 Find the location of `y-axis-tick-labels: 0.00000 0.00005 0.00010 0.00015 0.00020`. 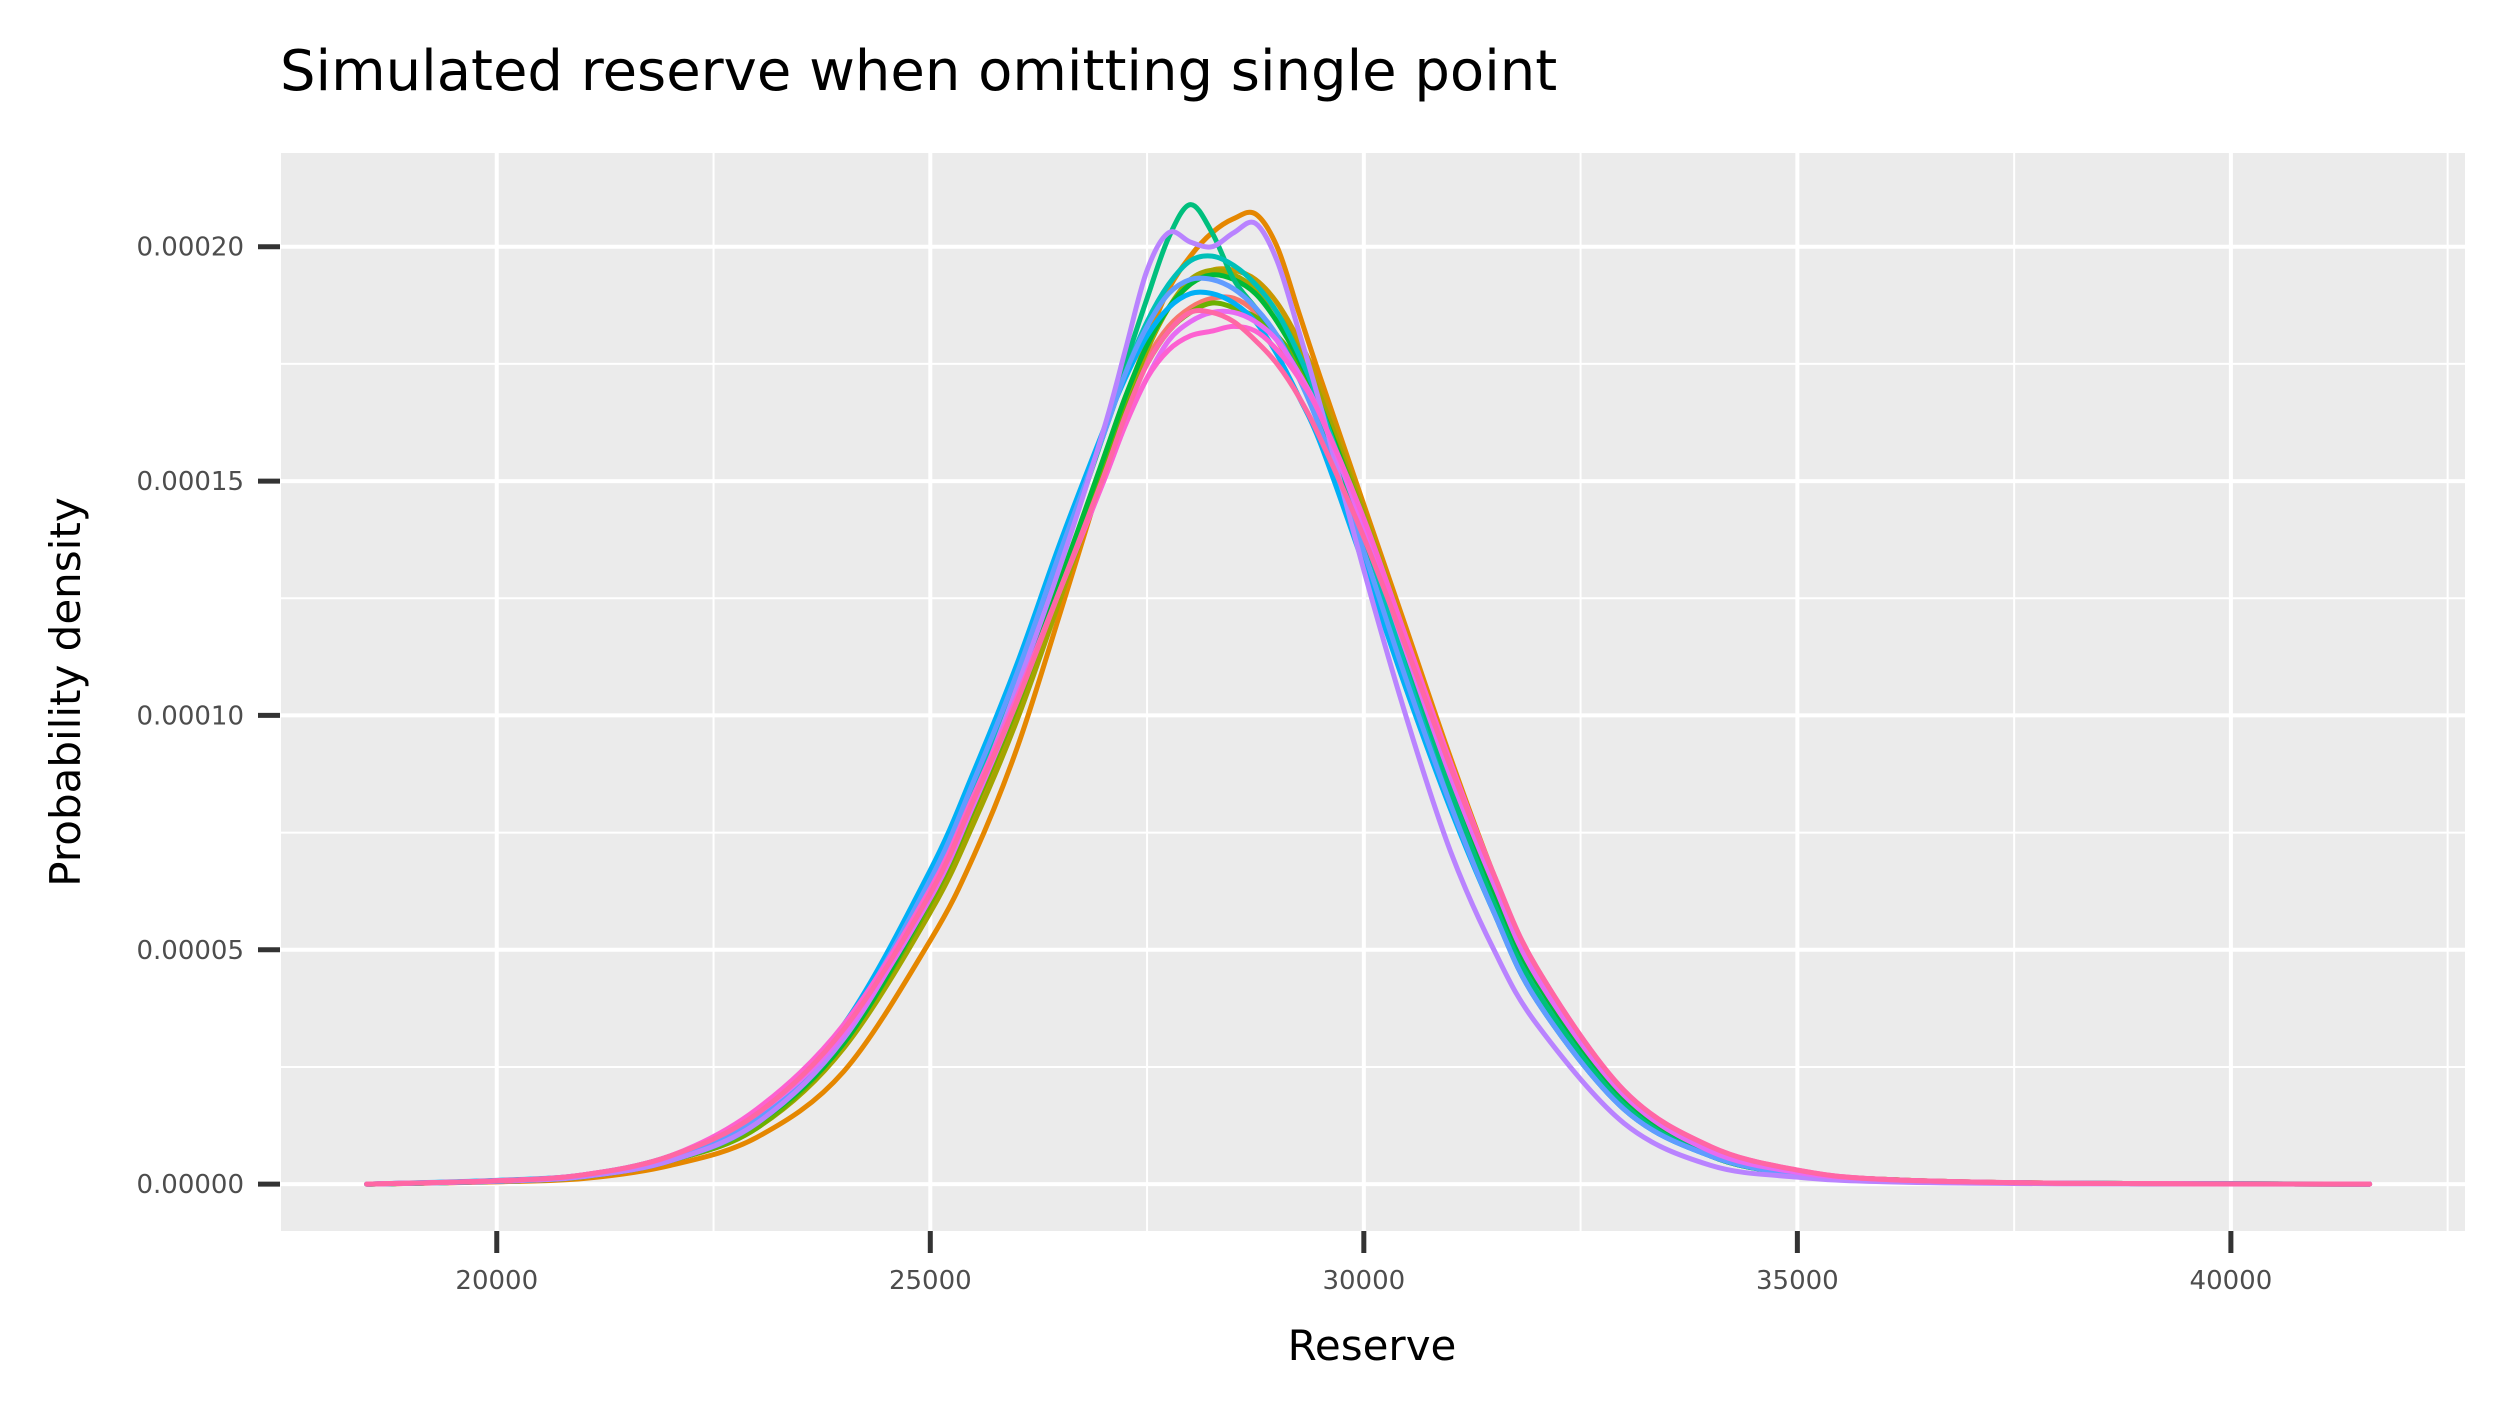

y-axis-tick-labels: 0.00000 0.00005 0.00010 0.00015 0.00020 is located at coordinates (190, 716).